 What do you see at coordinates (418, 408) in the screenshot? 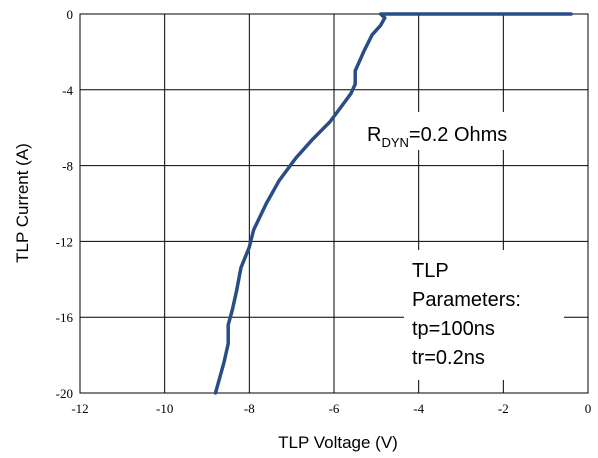
I see `x-tick-label: -4` at bounding box center [418, 408].